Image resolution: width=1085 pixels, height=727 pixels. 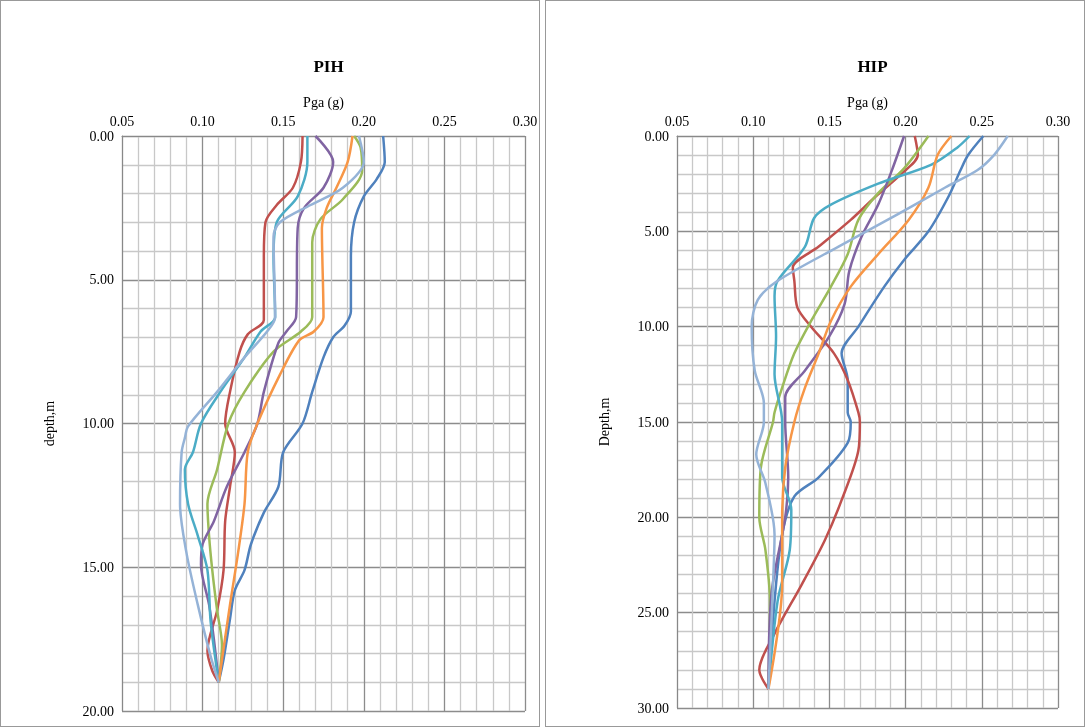 What do you see at coordinates (328, 66) in the screenshot?
I see `chart-title: PIH` at bounding box center [328, 66].